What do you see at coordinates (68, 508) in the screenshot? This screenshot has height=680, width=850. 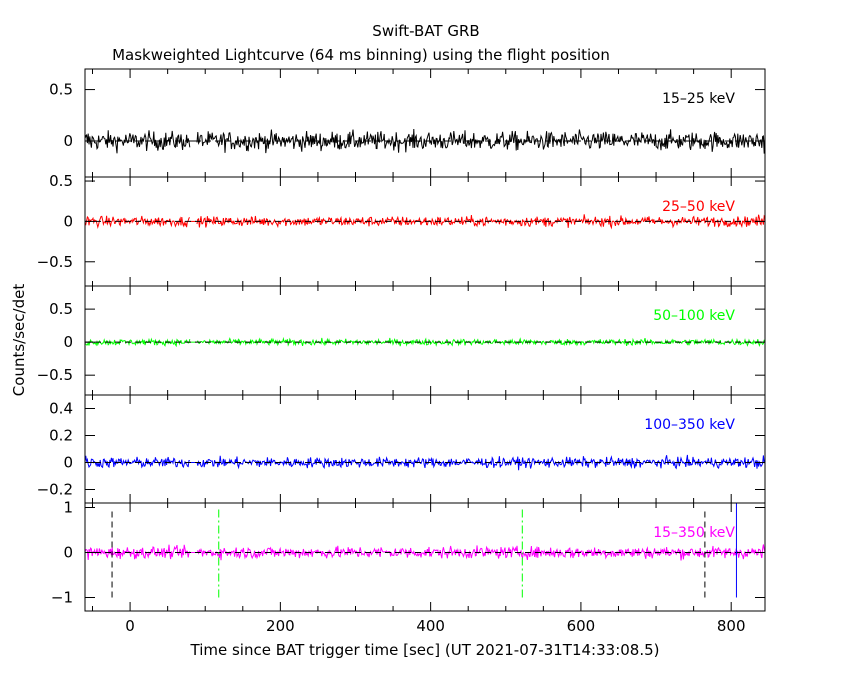 I see `y-tick-label: 1` at bounding box center [68, 508].